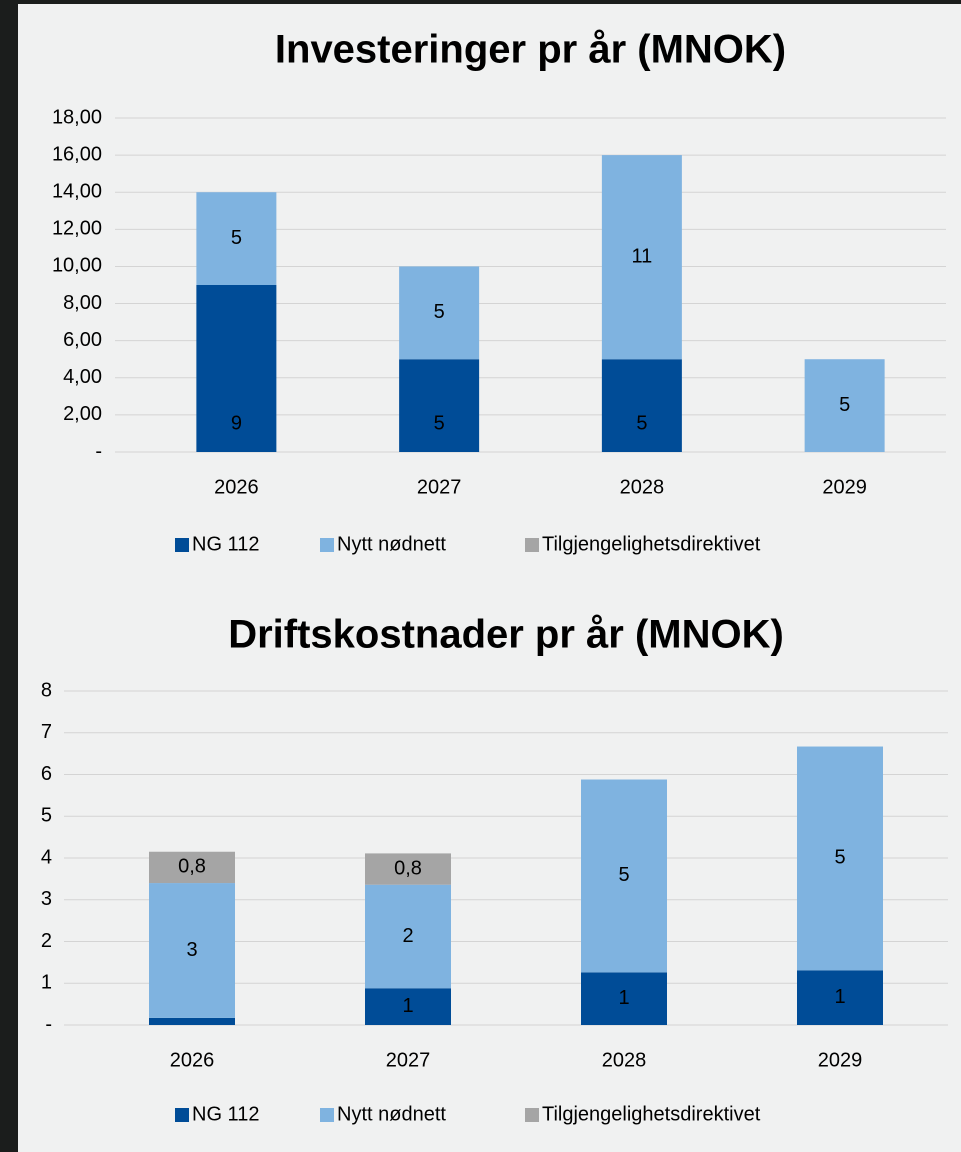  What do you see at coordinates (82, 340) in the screenshot?
I see `y-tick-label: 6,00` at bounding box center [82, 340].